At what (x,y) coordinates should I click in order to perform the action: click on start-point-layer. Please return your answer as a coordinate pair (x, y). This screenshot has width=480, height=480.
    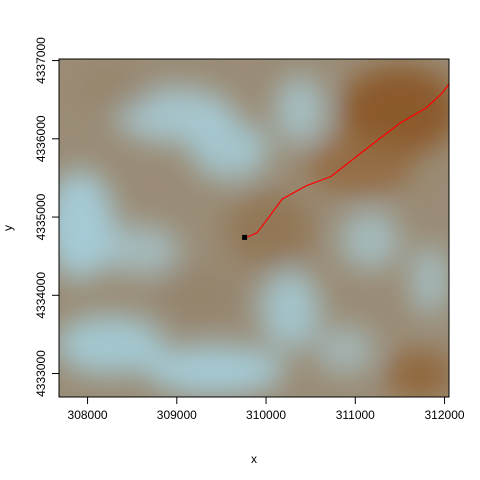
    Looking at the image, I should click on (245, 237).